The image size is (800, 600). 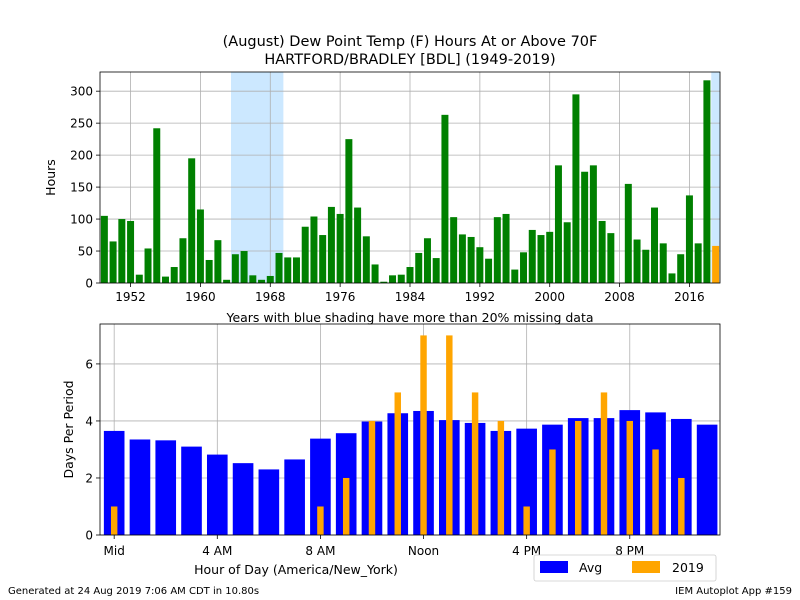 I want to click on top-y-tick-label: 0, so click(x=89, y=284).